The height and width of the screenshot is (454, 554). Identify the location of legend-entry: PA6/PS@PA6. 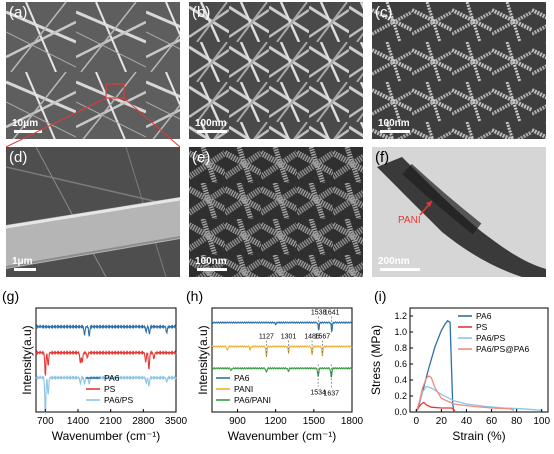
(502, 349).